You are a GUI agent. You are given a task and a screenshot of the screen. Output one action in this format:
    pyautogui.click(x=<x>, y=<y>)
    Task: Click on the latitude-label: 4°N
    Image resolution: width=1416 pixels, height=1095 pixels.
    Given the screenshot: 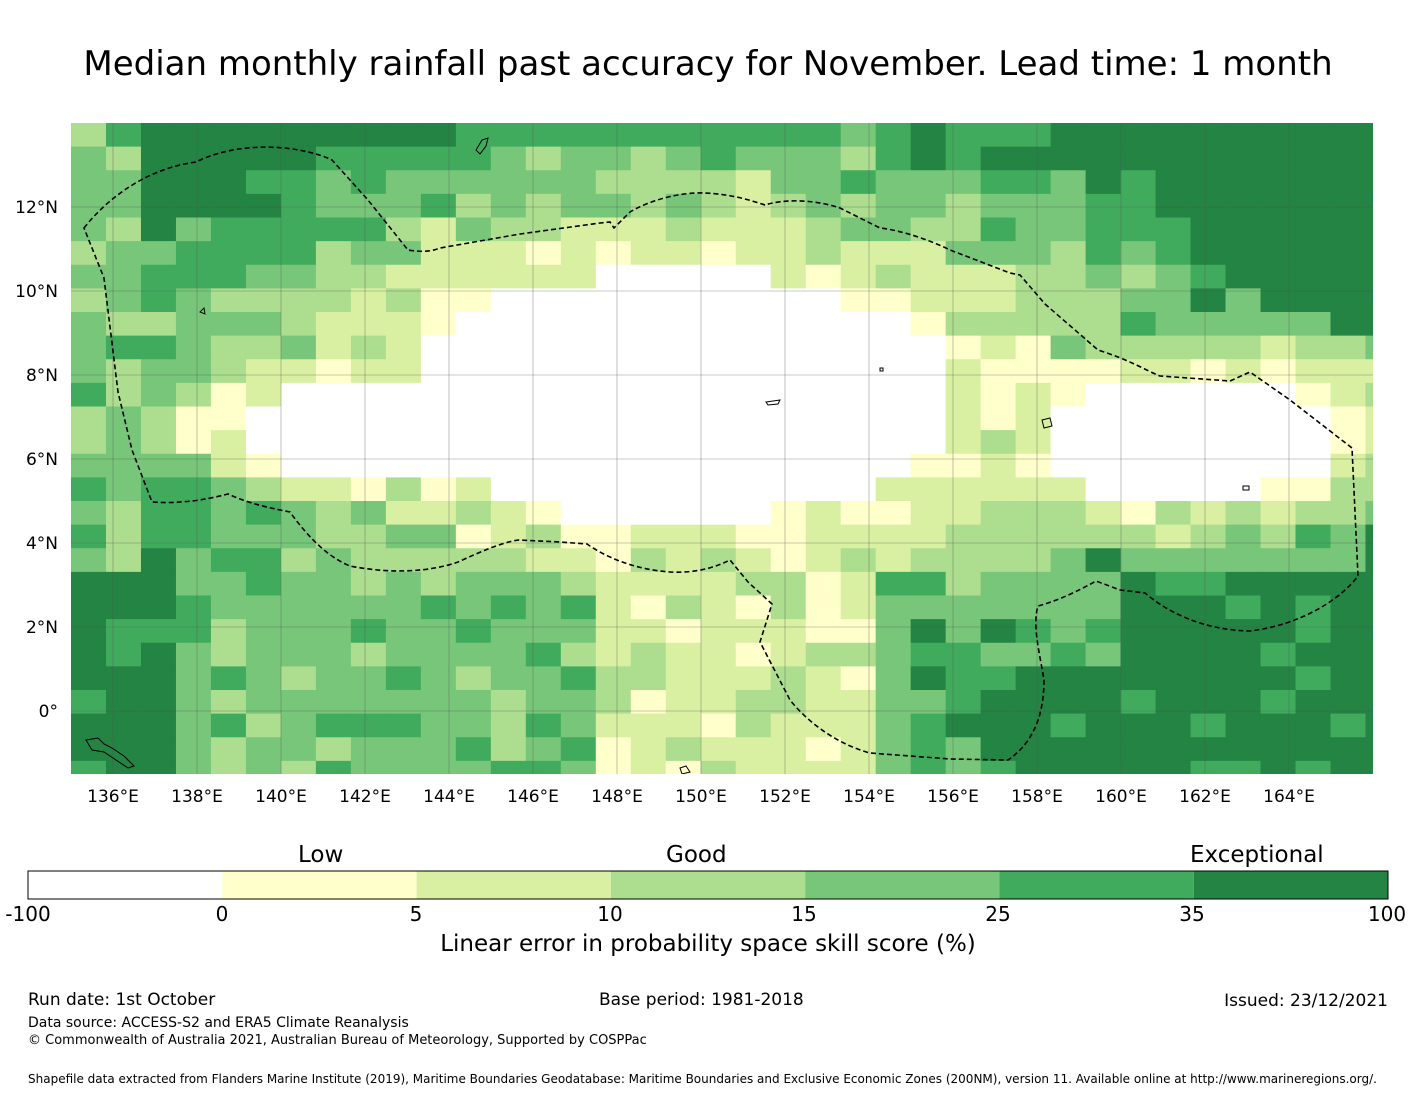 What is the action you would take?
    pyautogui.click(x=42, y=544)
    